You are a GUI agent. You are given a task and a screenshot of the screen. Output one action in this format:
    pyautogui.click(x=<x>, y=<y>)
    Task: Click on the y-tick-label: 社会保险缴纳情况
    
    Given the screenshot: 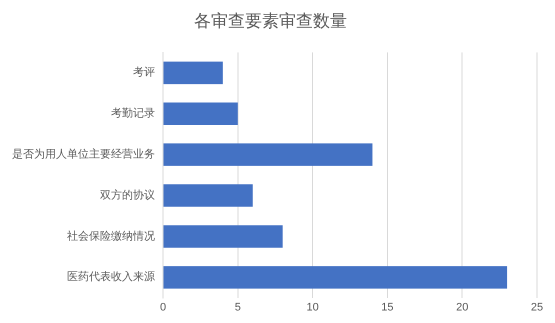 What is the action you would take?
    pyautogui.click(x=111, y=235)
    